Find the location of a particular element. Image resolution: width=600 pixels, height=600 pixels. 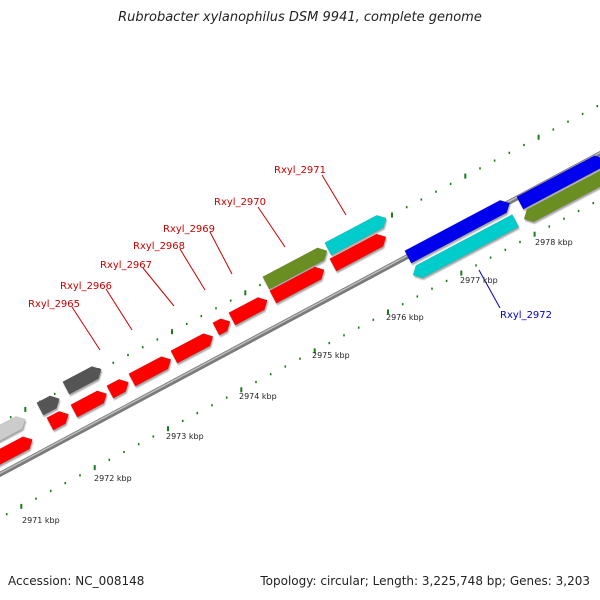

scale-label: 2975 kbp is located at coordinates (331, 355).